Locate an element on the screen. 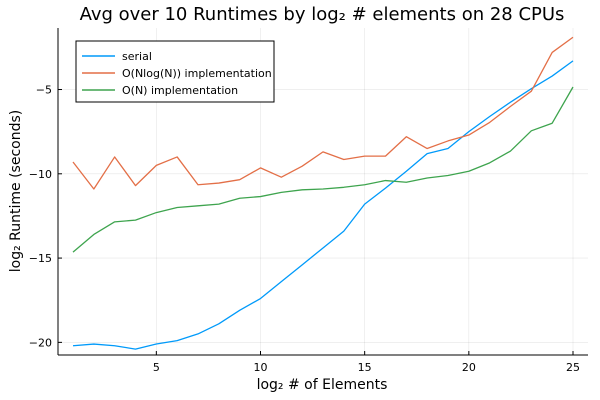 Image resolution: width=600 pixels, height=400 pixels. x-tick-label: 15 is located at coordinates (365, 367).